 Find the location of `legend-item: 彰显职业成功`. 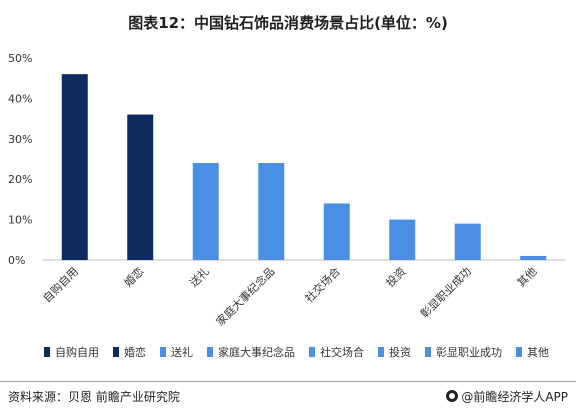

legend-item: 彰显职业成功 is located at coordinates (463, 352).